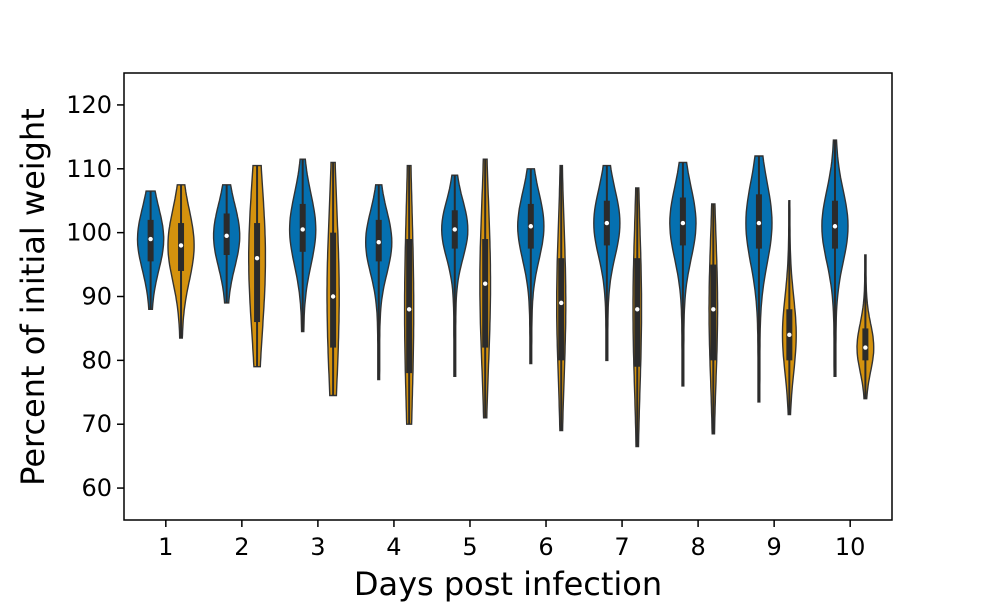  What do you see at coordinates (96, 360) in the screenshot?
I see `y-tick-label: 80` at bounding box center [96, 360].